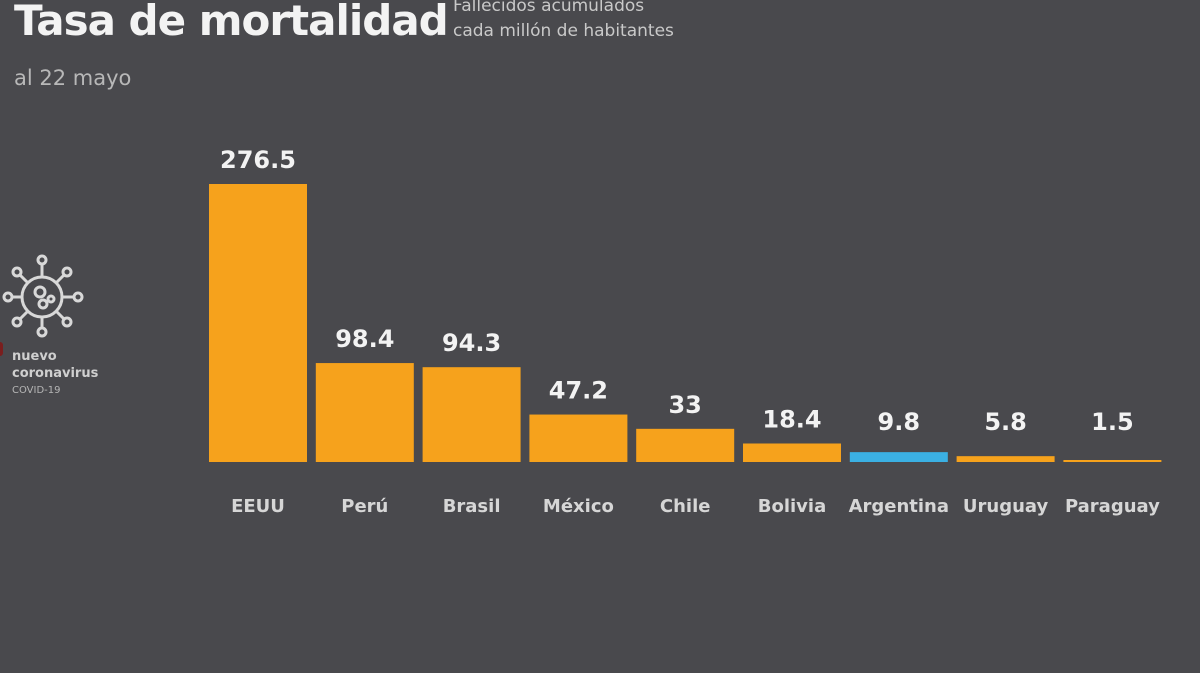 Image resolution: width=1200 pixels, height=673 pixels. I want to click on bar-eeuu, so click(258, 323).